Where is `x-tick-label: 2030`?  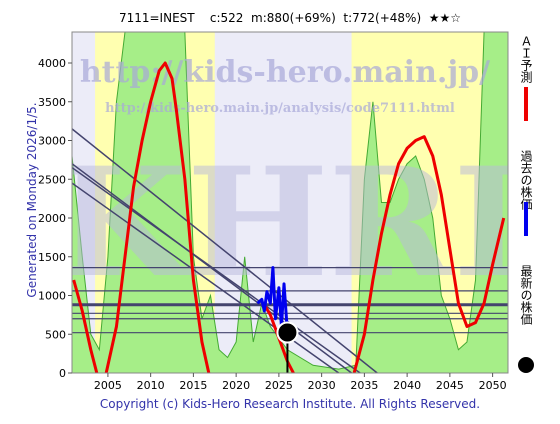 x-tick-label: 2030 is located at coordinates (322, 385).